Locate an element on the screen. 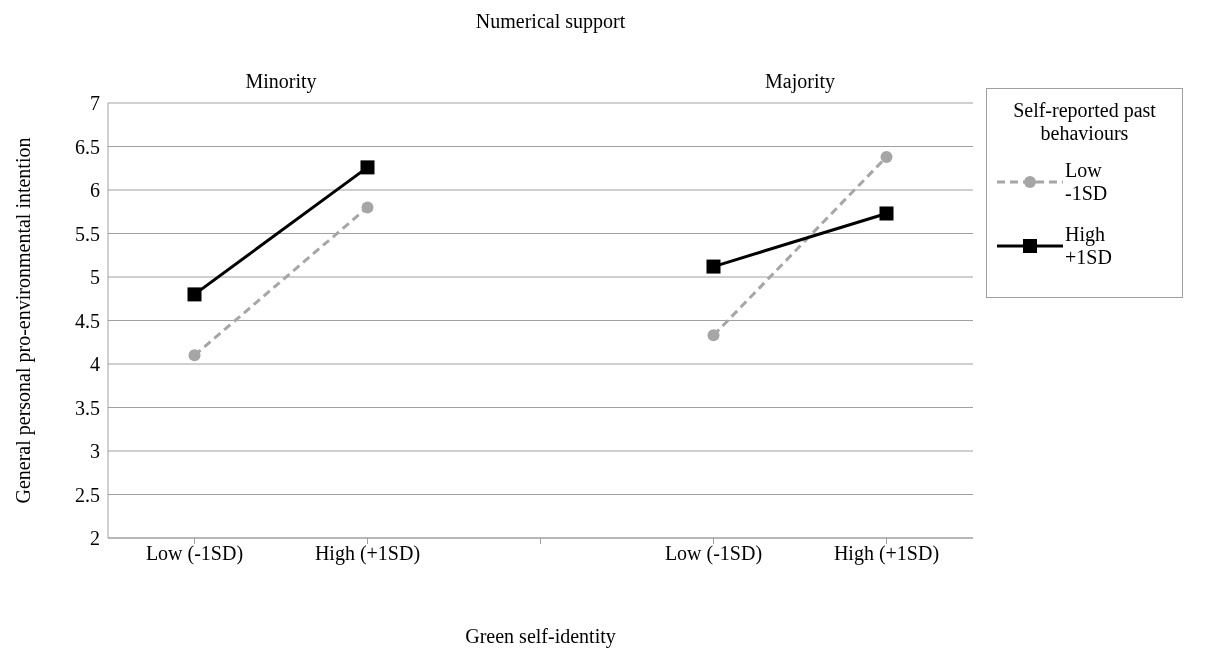  y-tick-label: 7 is located at coordinates (95, 103).